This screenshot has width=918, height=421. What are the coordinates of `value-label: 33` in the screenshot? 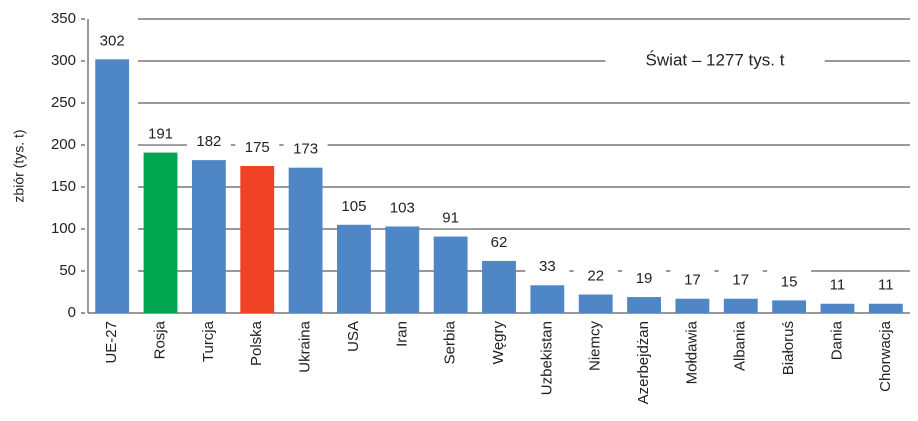 It's located at (547, 266).